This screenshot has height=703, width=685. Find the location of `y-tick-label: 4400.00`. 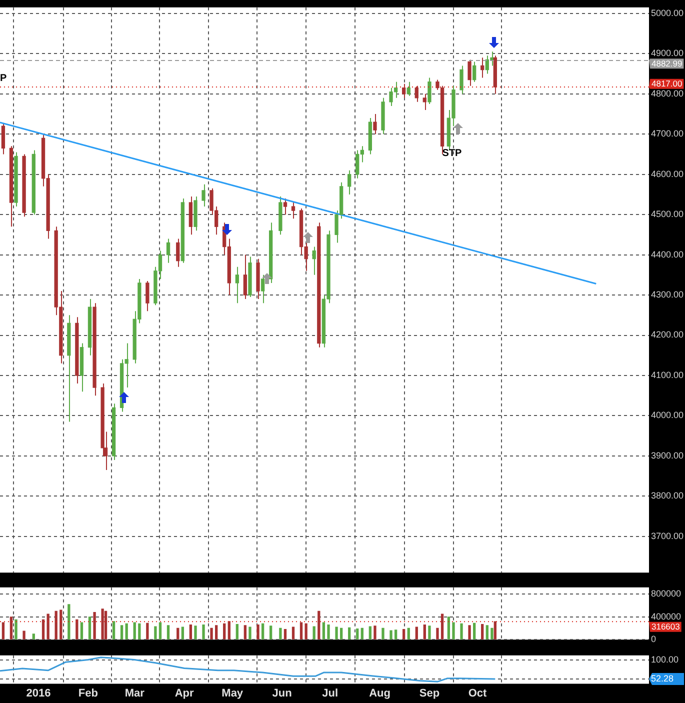

y-tick-label: 4400.00 is located at coordinates (667, 254).